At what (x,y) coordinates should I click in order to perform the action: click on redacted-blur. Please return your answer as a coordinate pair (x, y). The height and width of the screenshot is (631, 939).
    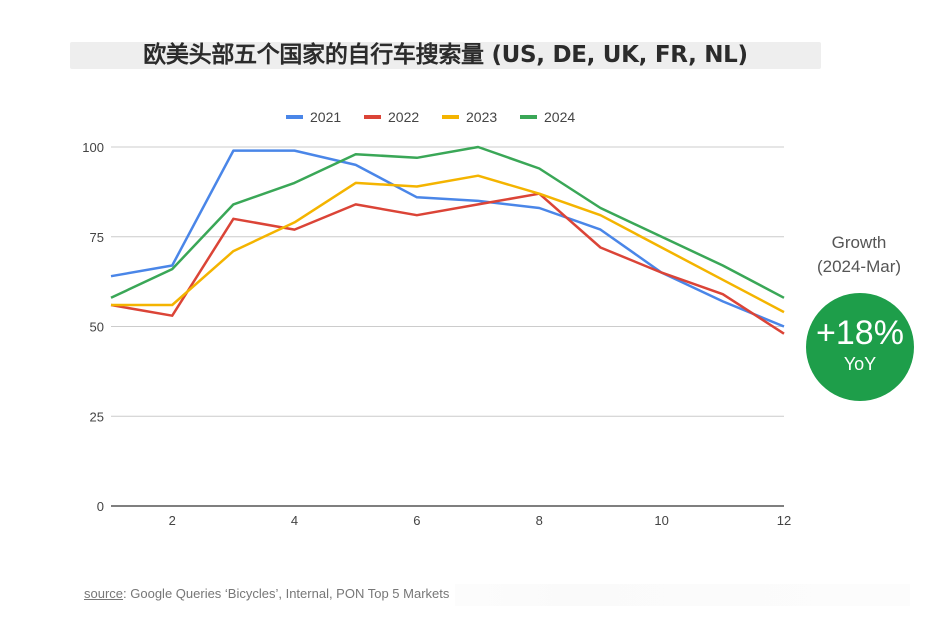
    Looking at the image, I should click on (682, 595).